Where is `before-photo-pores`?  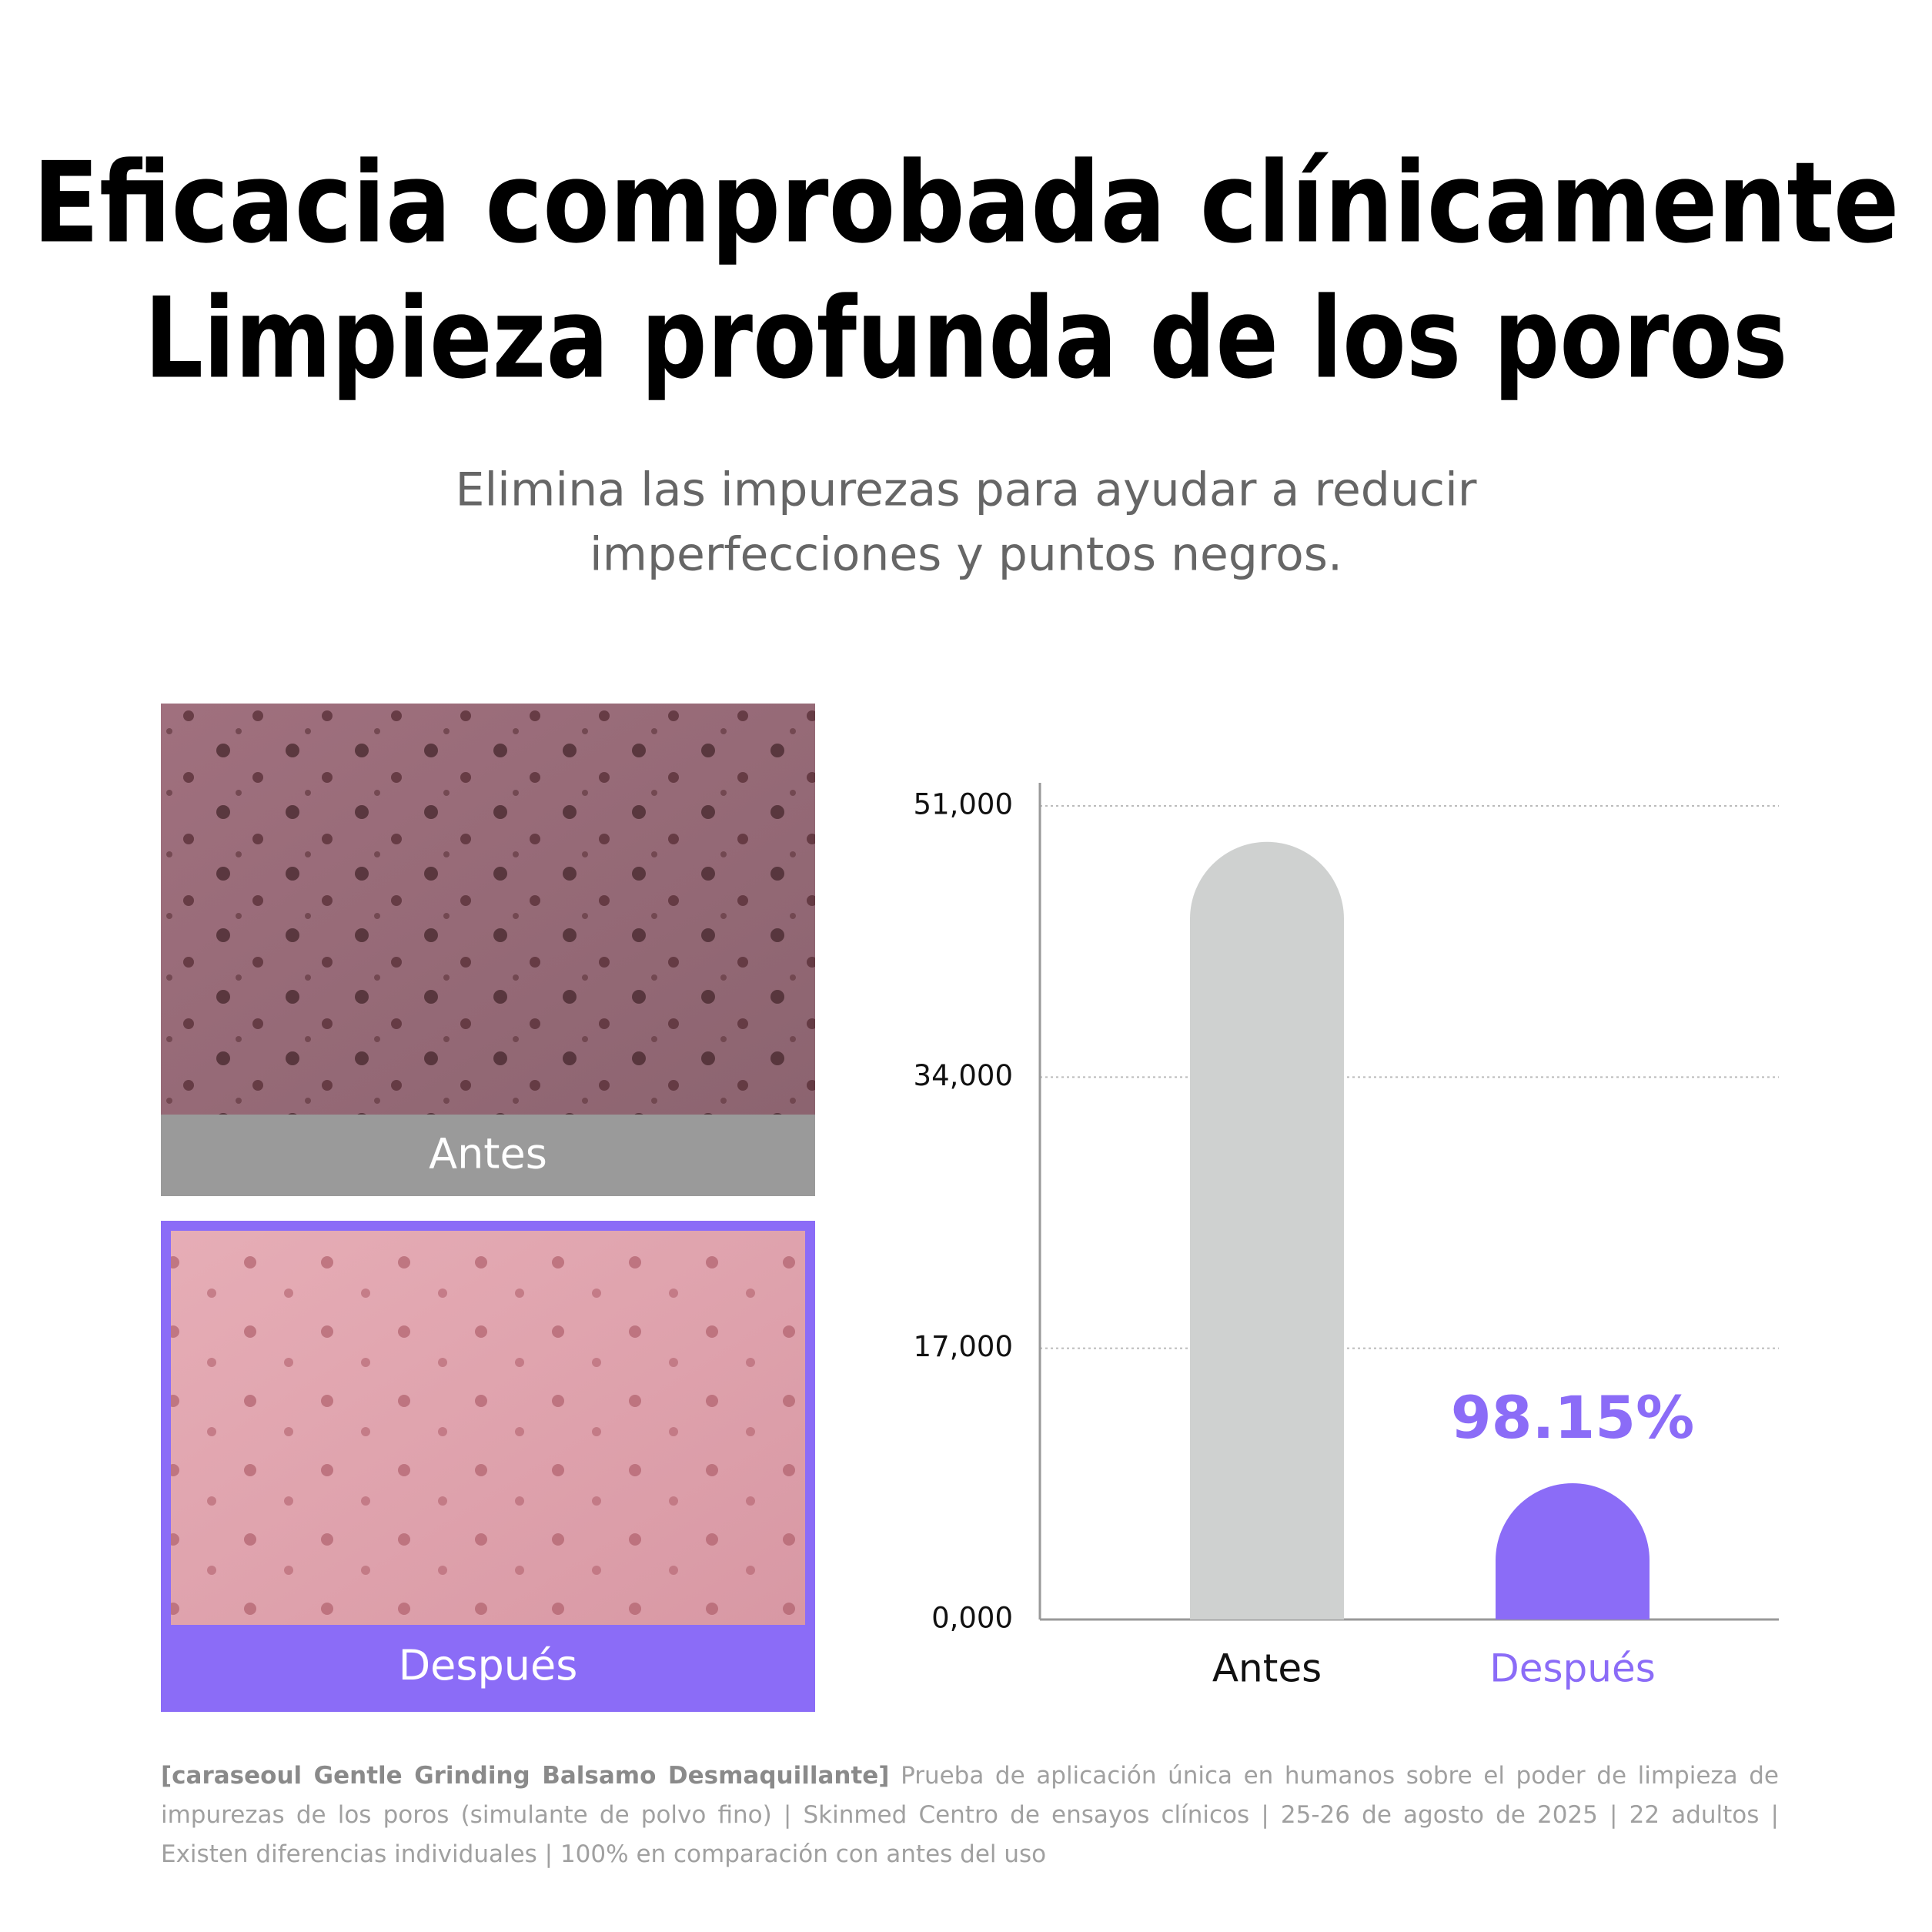 before-photo-pores is located at coordinates (488, 909).